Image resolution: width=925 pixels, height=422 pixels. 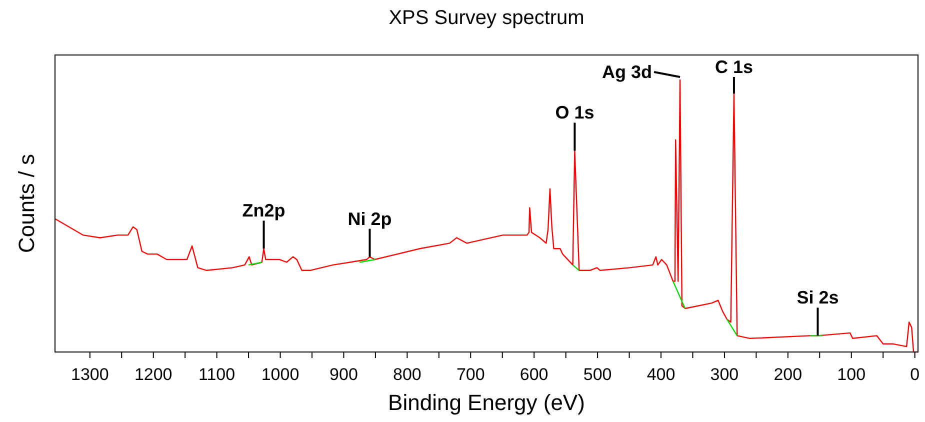 What do you see at coordinates (486, 18) in the screenshot?
I see `chart-title: XPS Survey spectrum` at bounding box center [486, 18].